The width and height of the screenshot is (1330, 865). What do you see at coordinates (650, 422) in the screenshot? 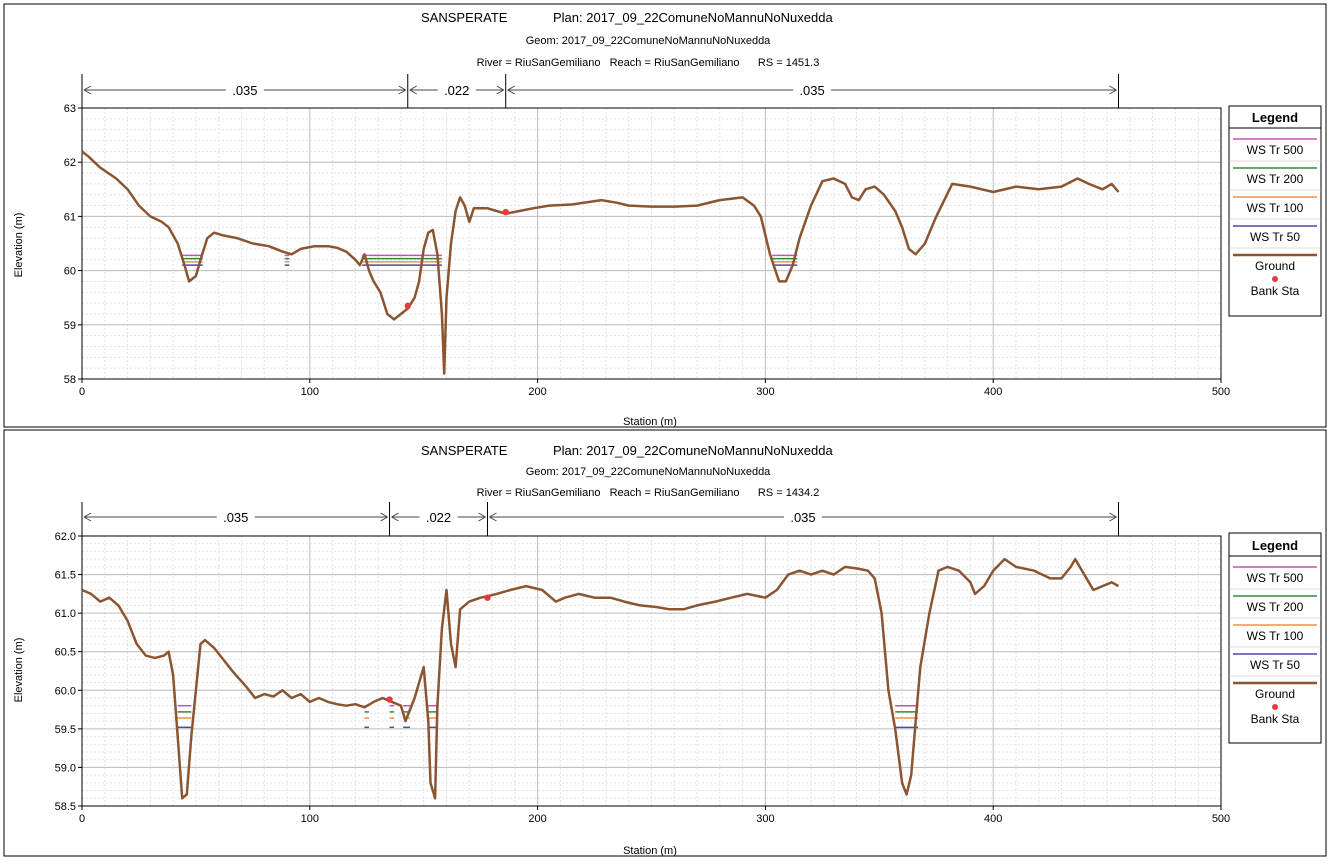
I see `chart1-x-axis-label: Station (m)` at bounding box center [650, 422].